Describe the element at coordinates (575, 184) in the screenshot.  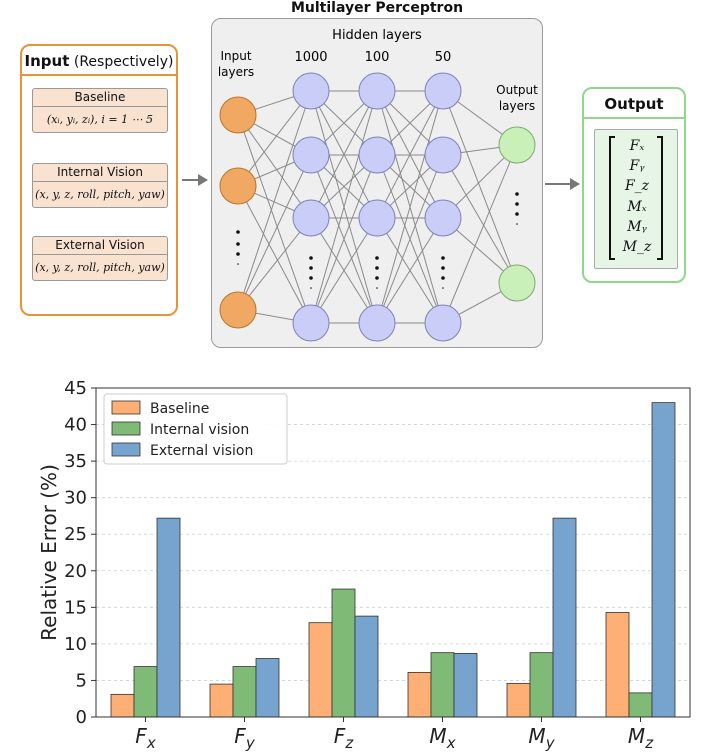
I see `arrowhead-output` at that location.